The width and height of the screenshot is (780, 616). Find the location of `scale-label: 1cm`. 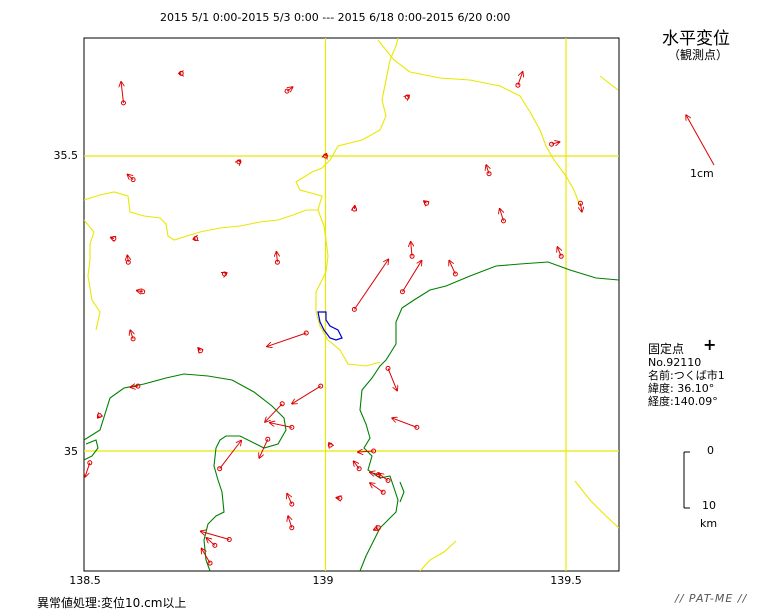

scale-label: 1cm is located at coordinates (702, 173).